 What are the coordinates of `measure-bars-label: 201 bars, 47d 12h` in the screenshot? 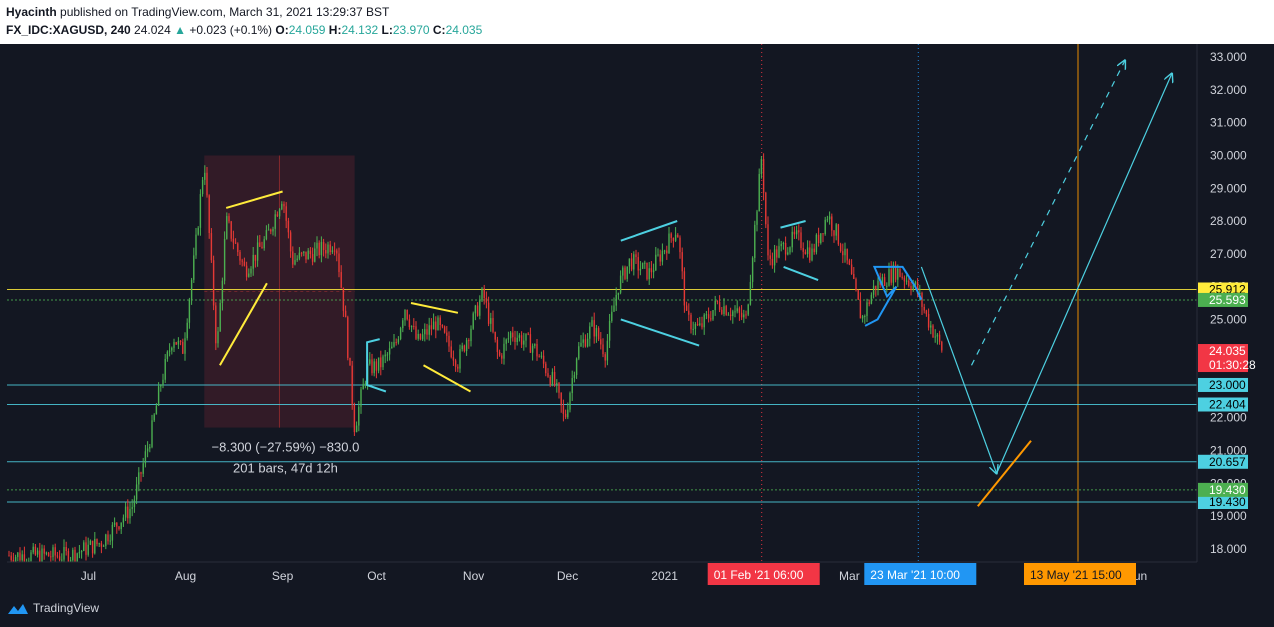 It's located at (285, 468).